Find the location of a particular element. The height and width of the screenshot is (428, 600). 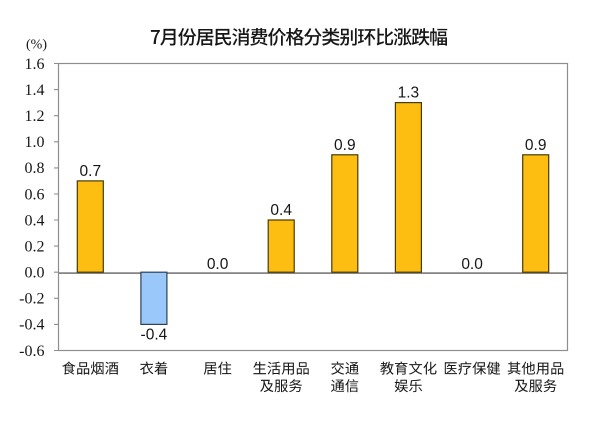

svg-text: 1.0 is located at coordinates (35, 142).